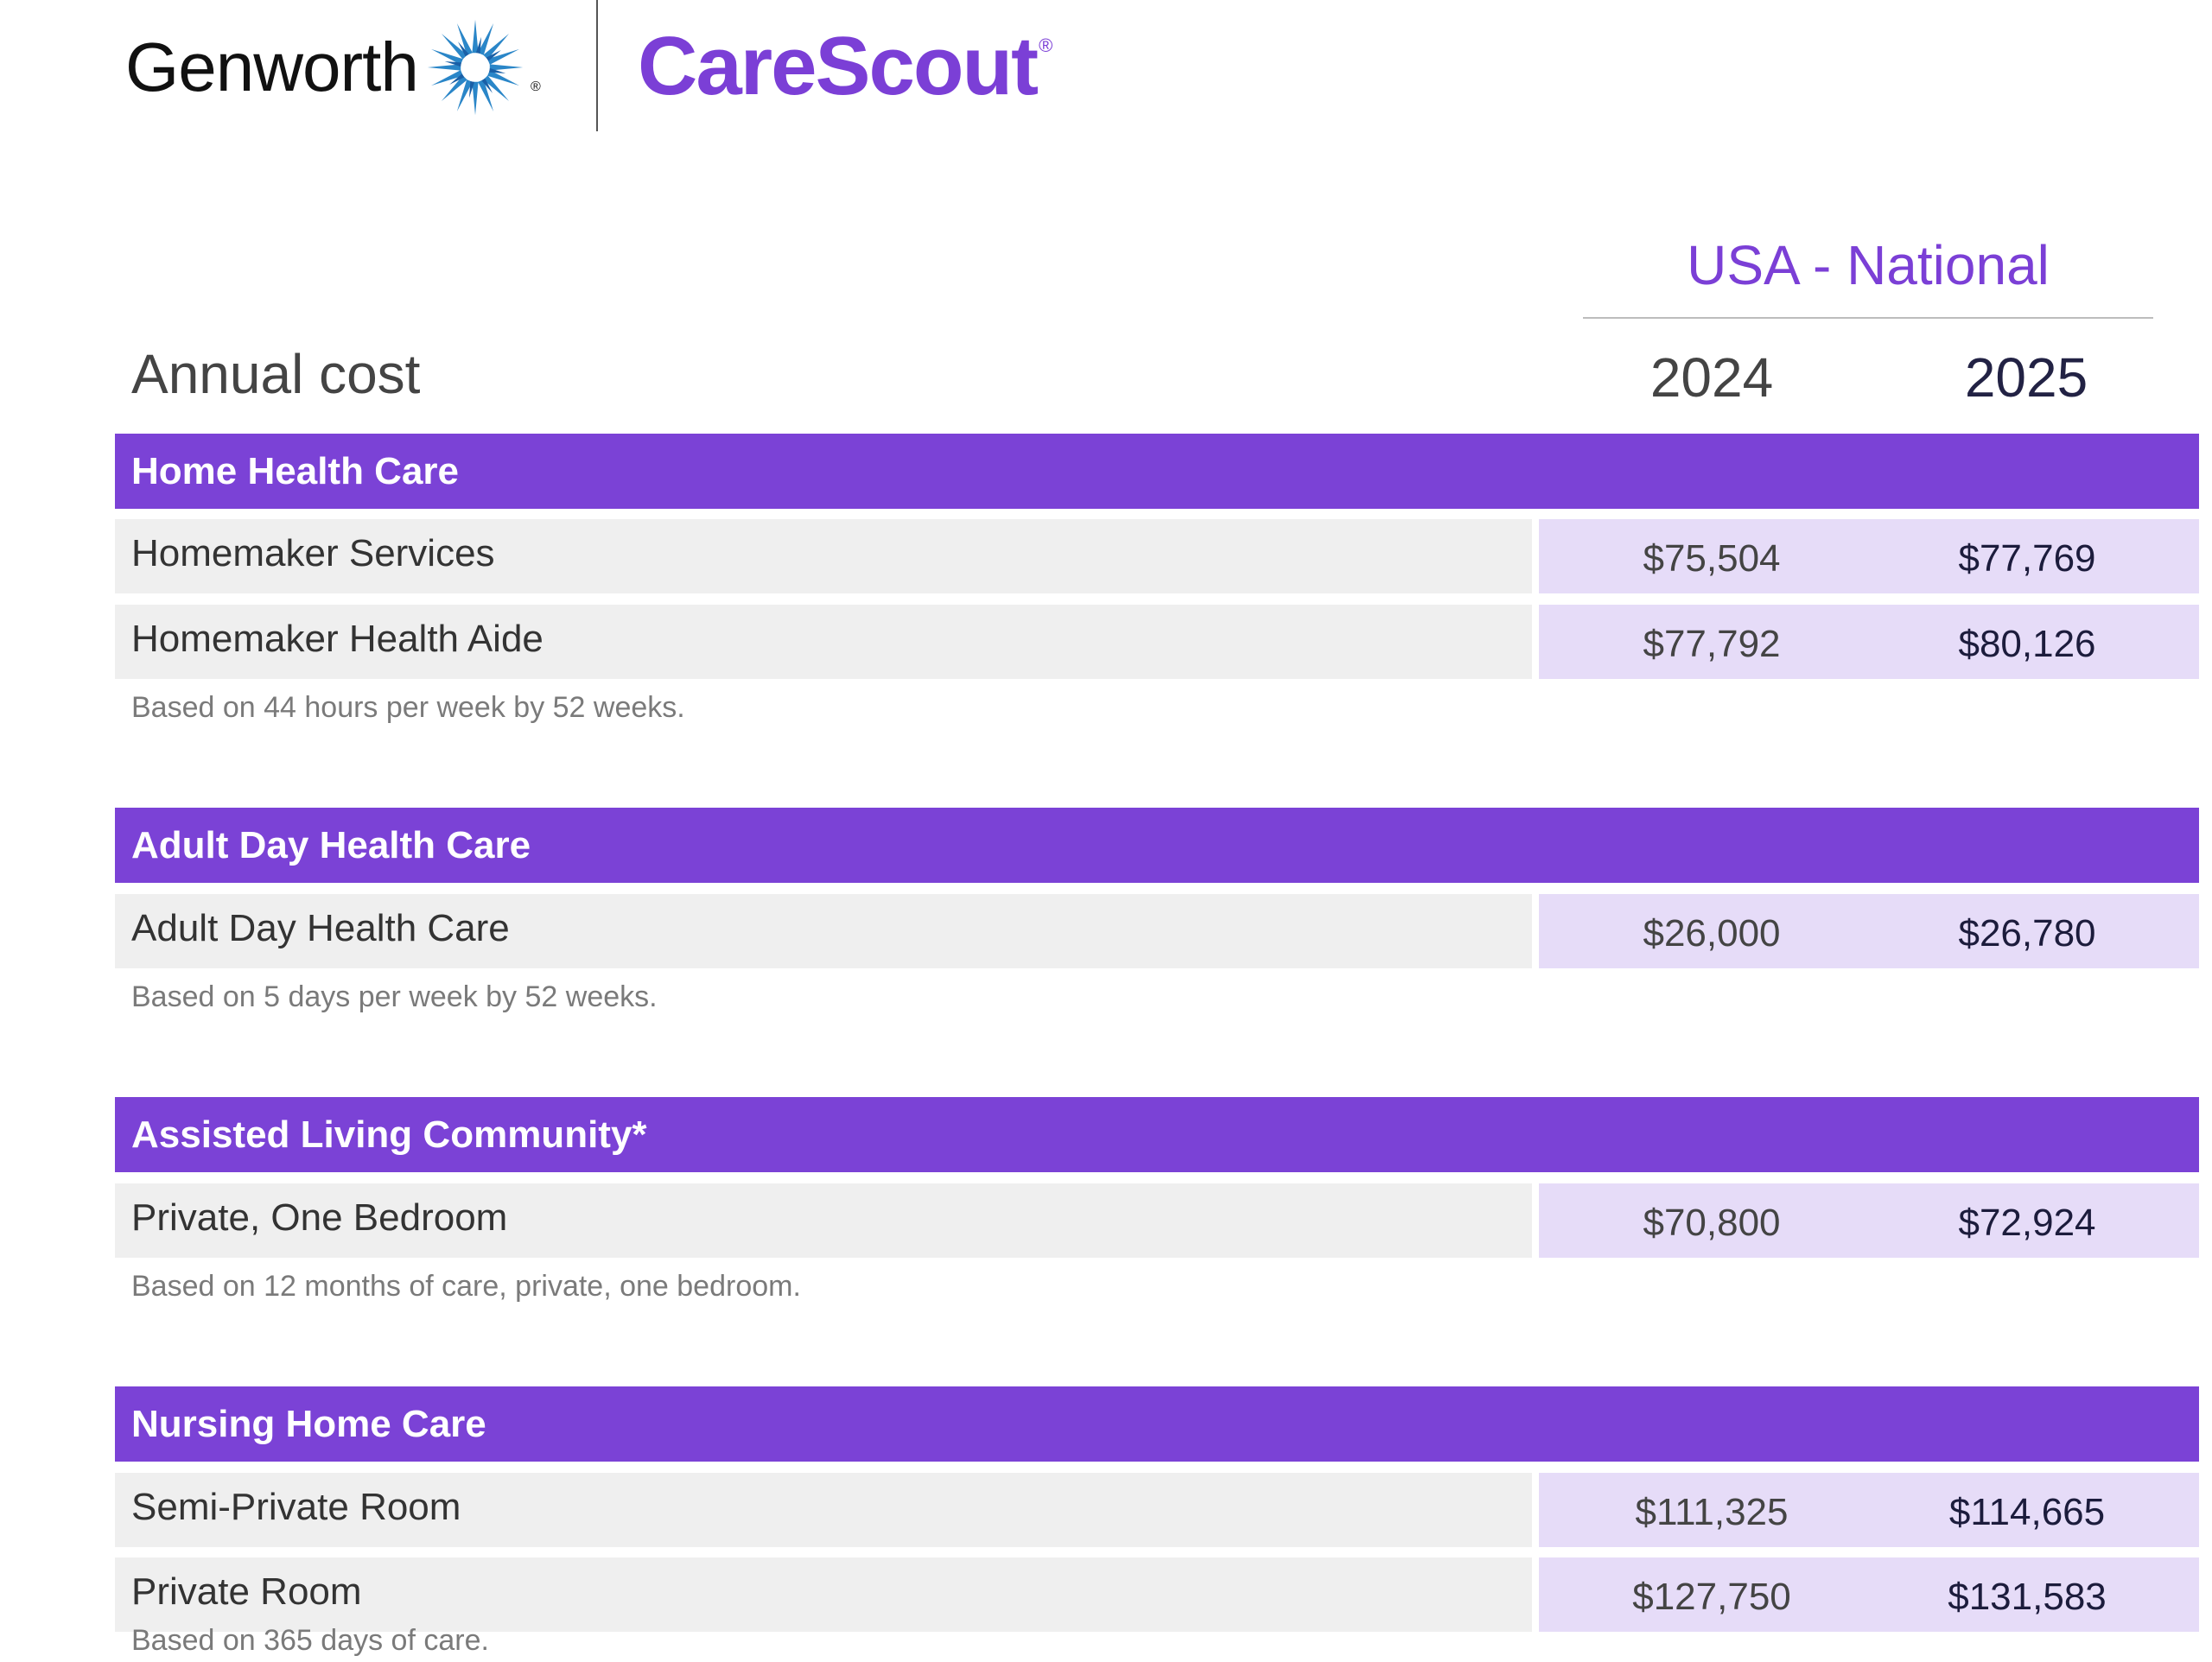 The image size is (2212, 1662). I want to click on table-row: Adult Day Health Care $26,000 $26,780, so click(1157, 931).